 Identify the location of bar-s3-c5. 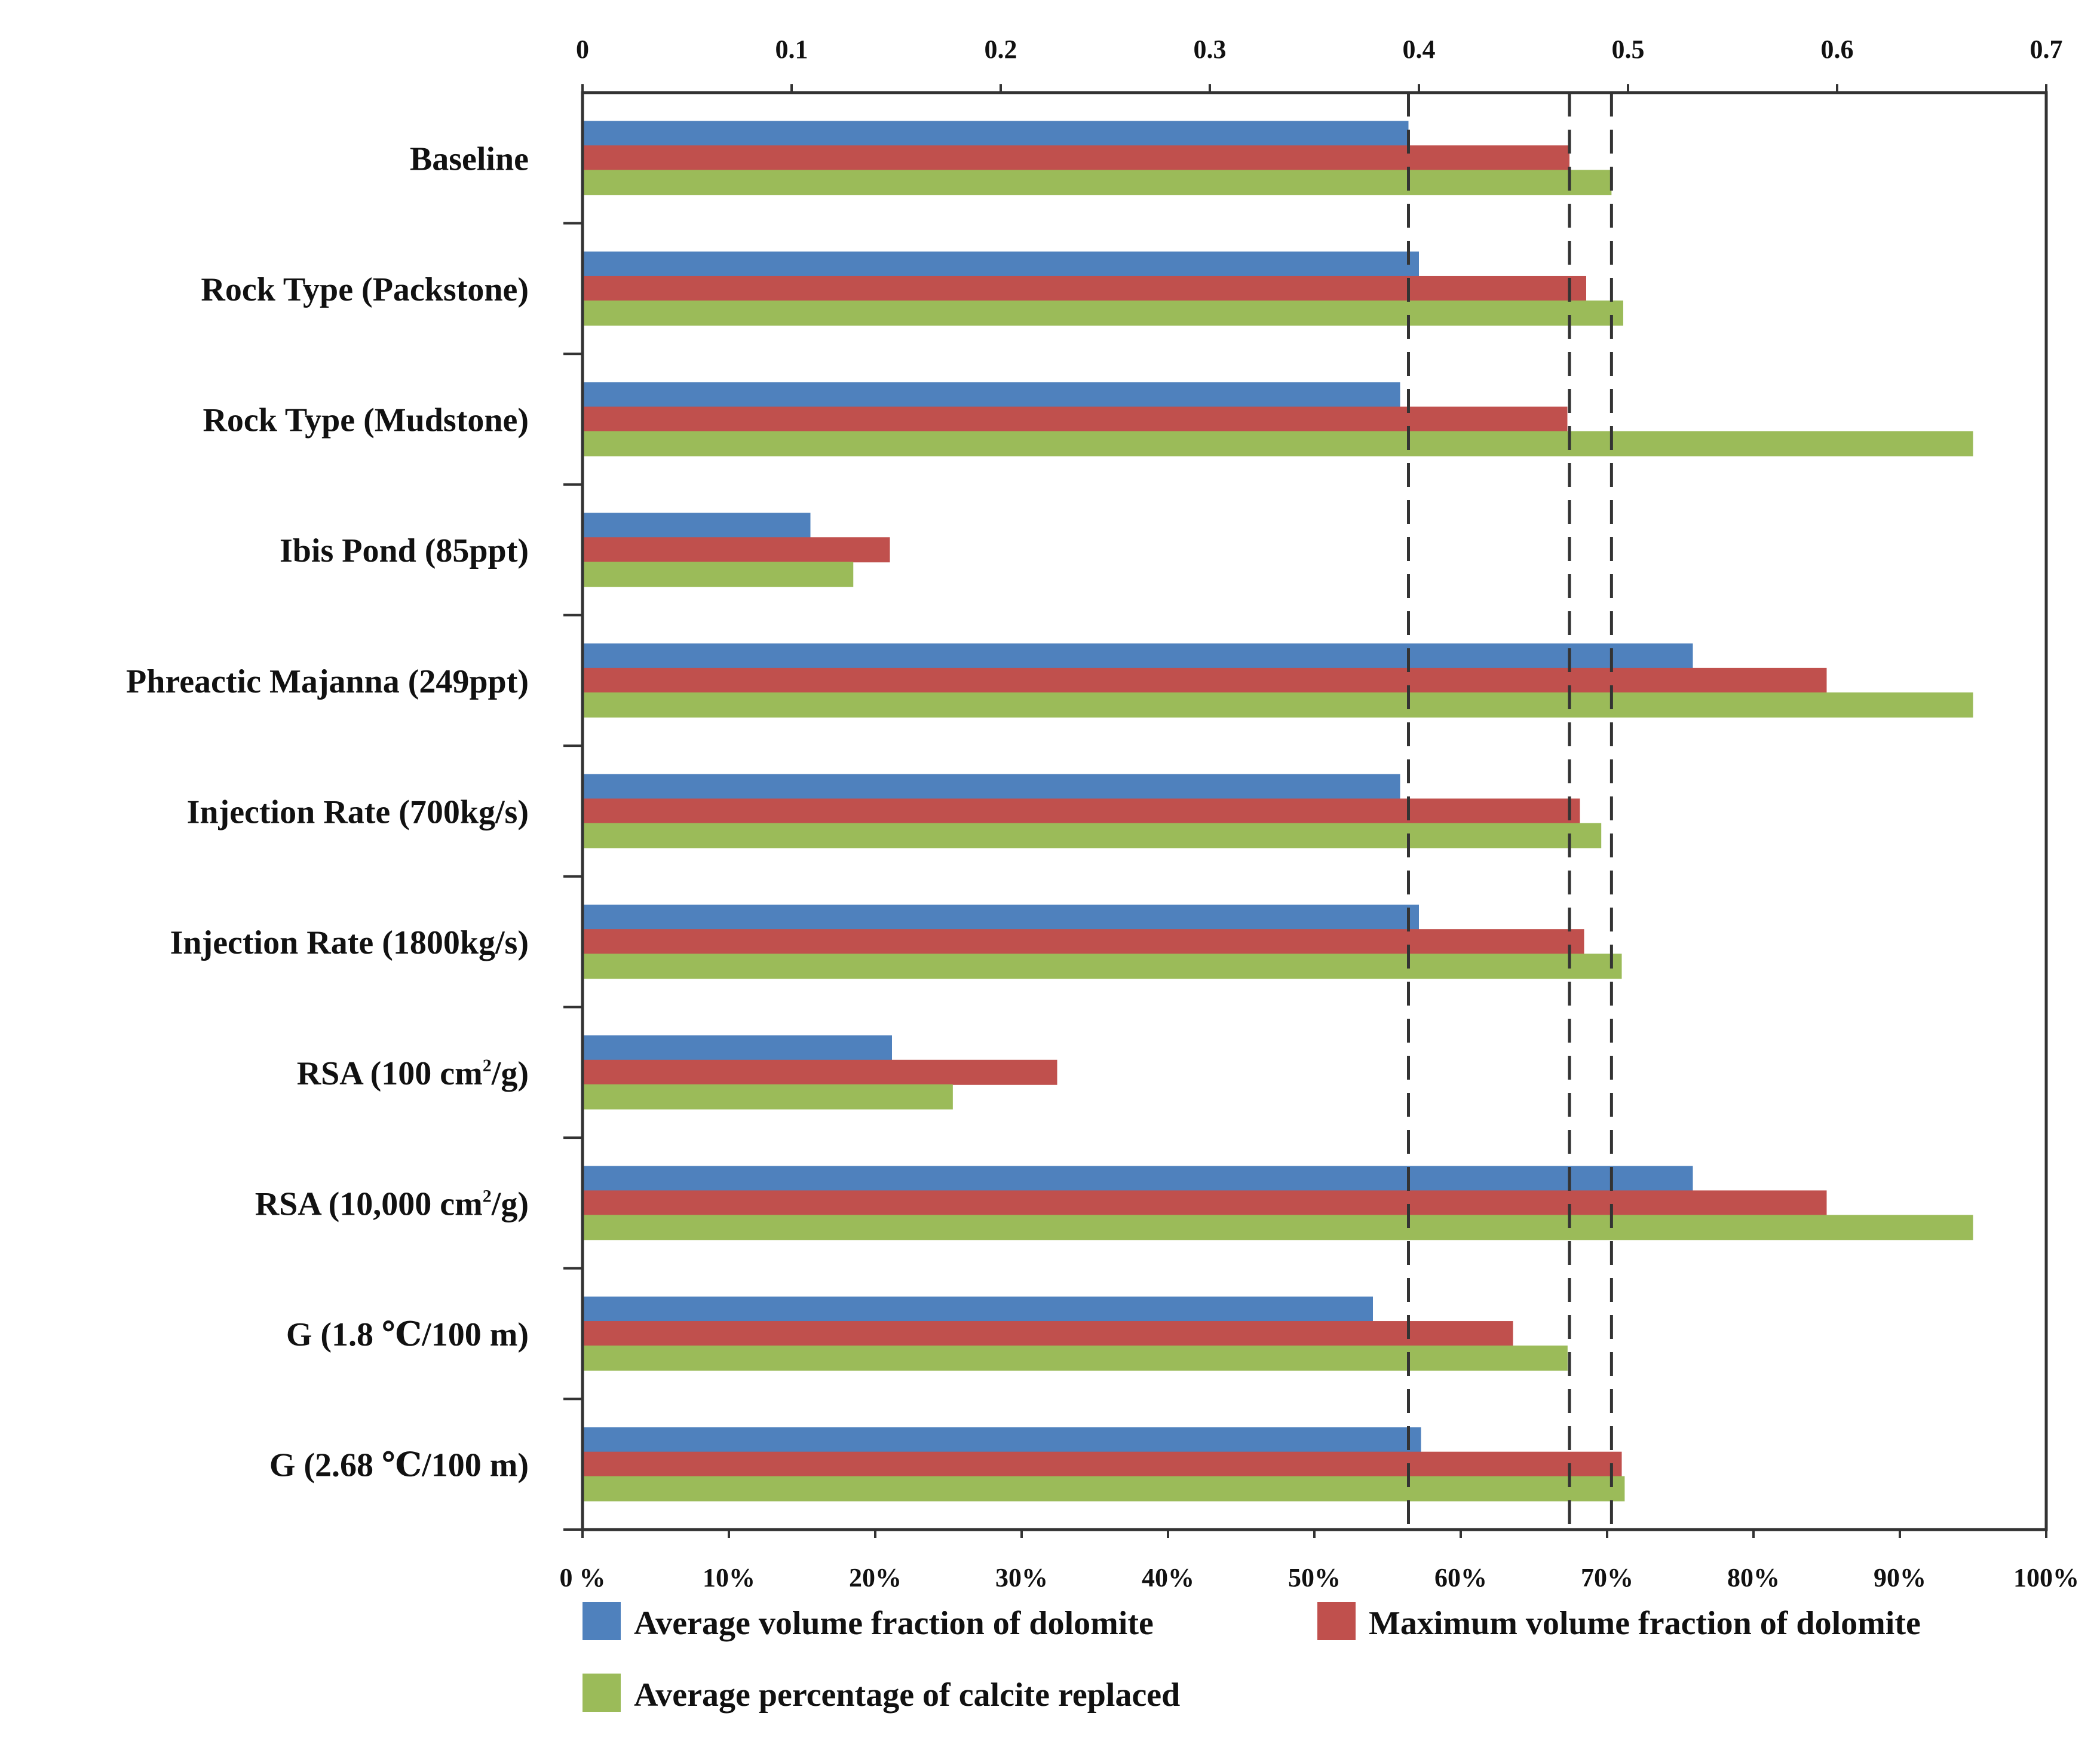
(1278, 705).